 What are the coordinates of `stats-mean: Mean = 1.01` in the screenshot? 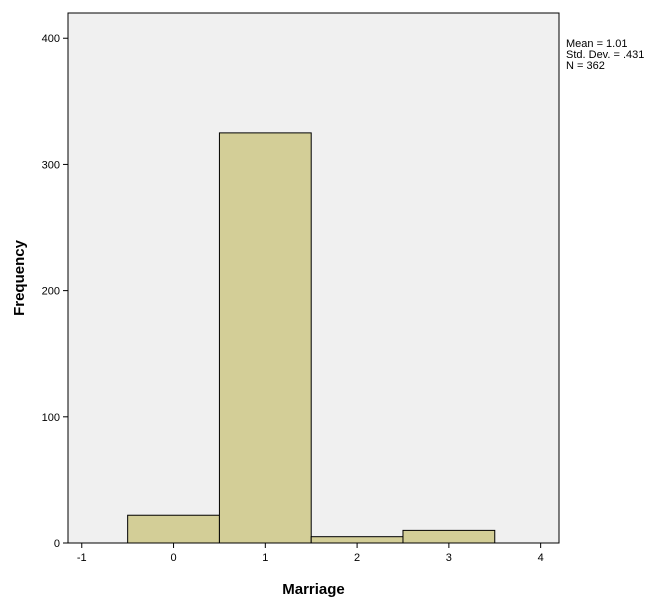 It's located at (596, 44).